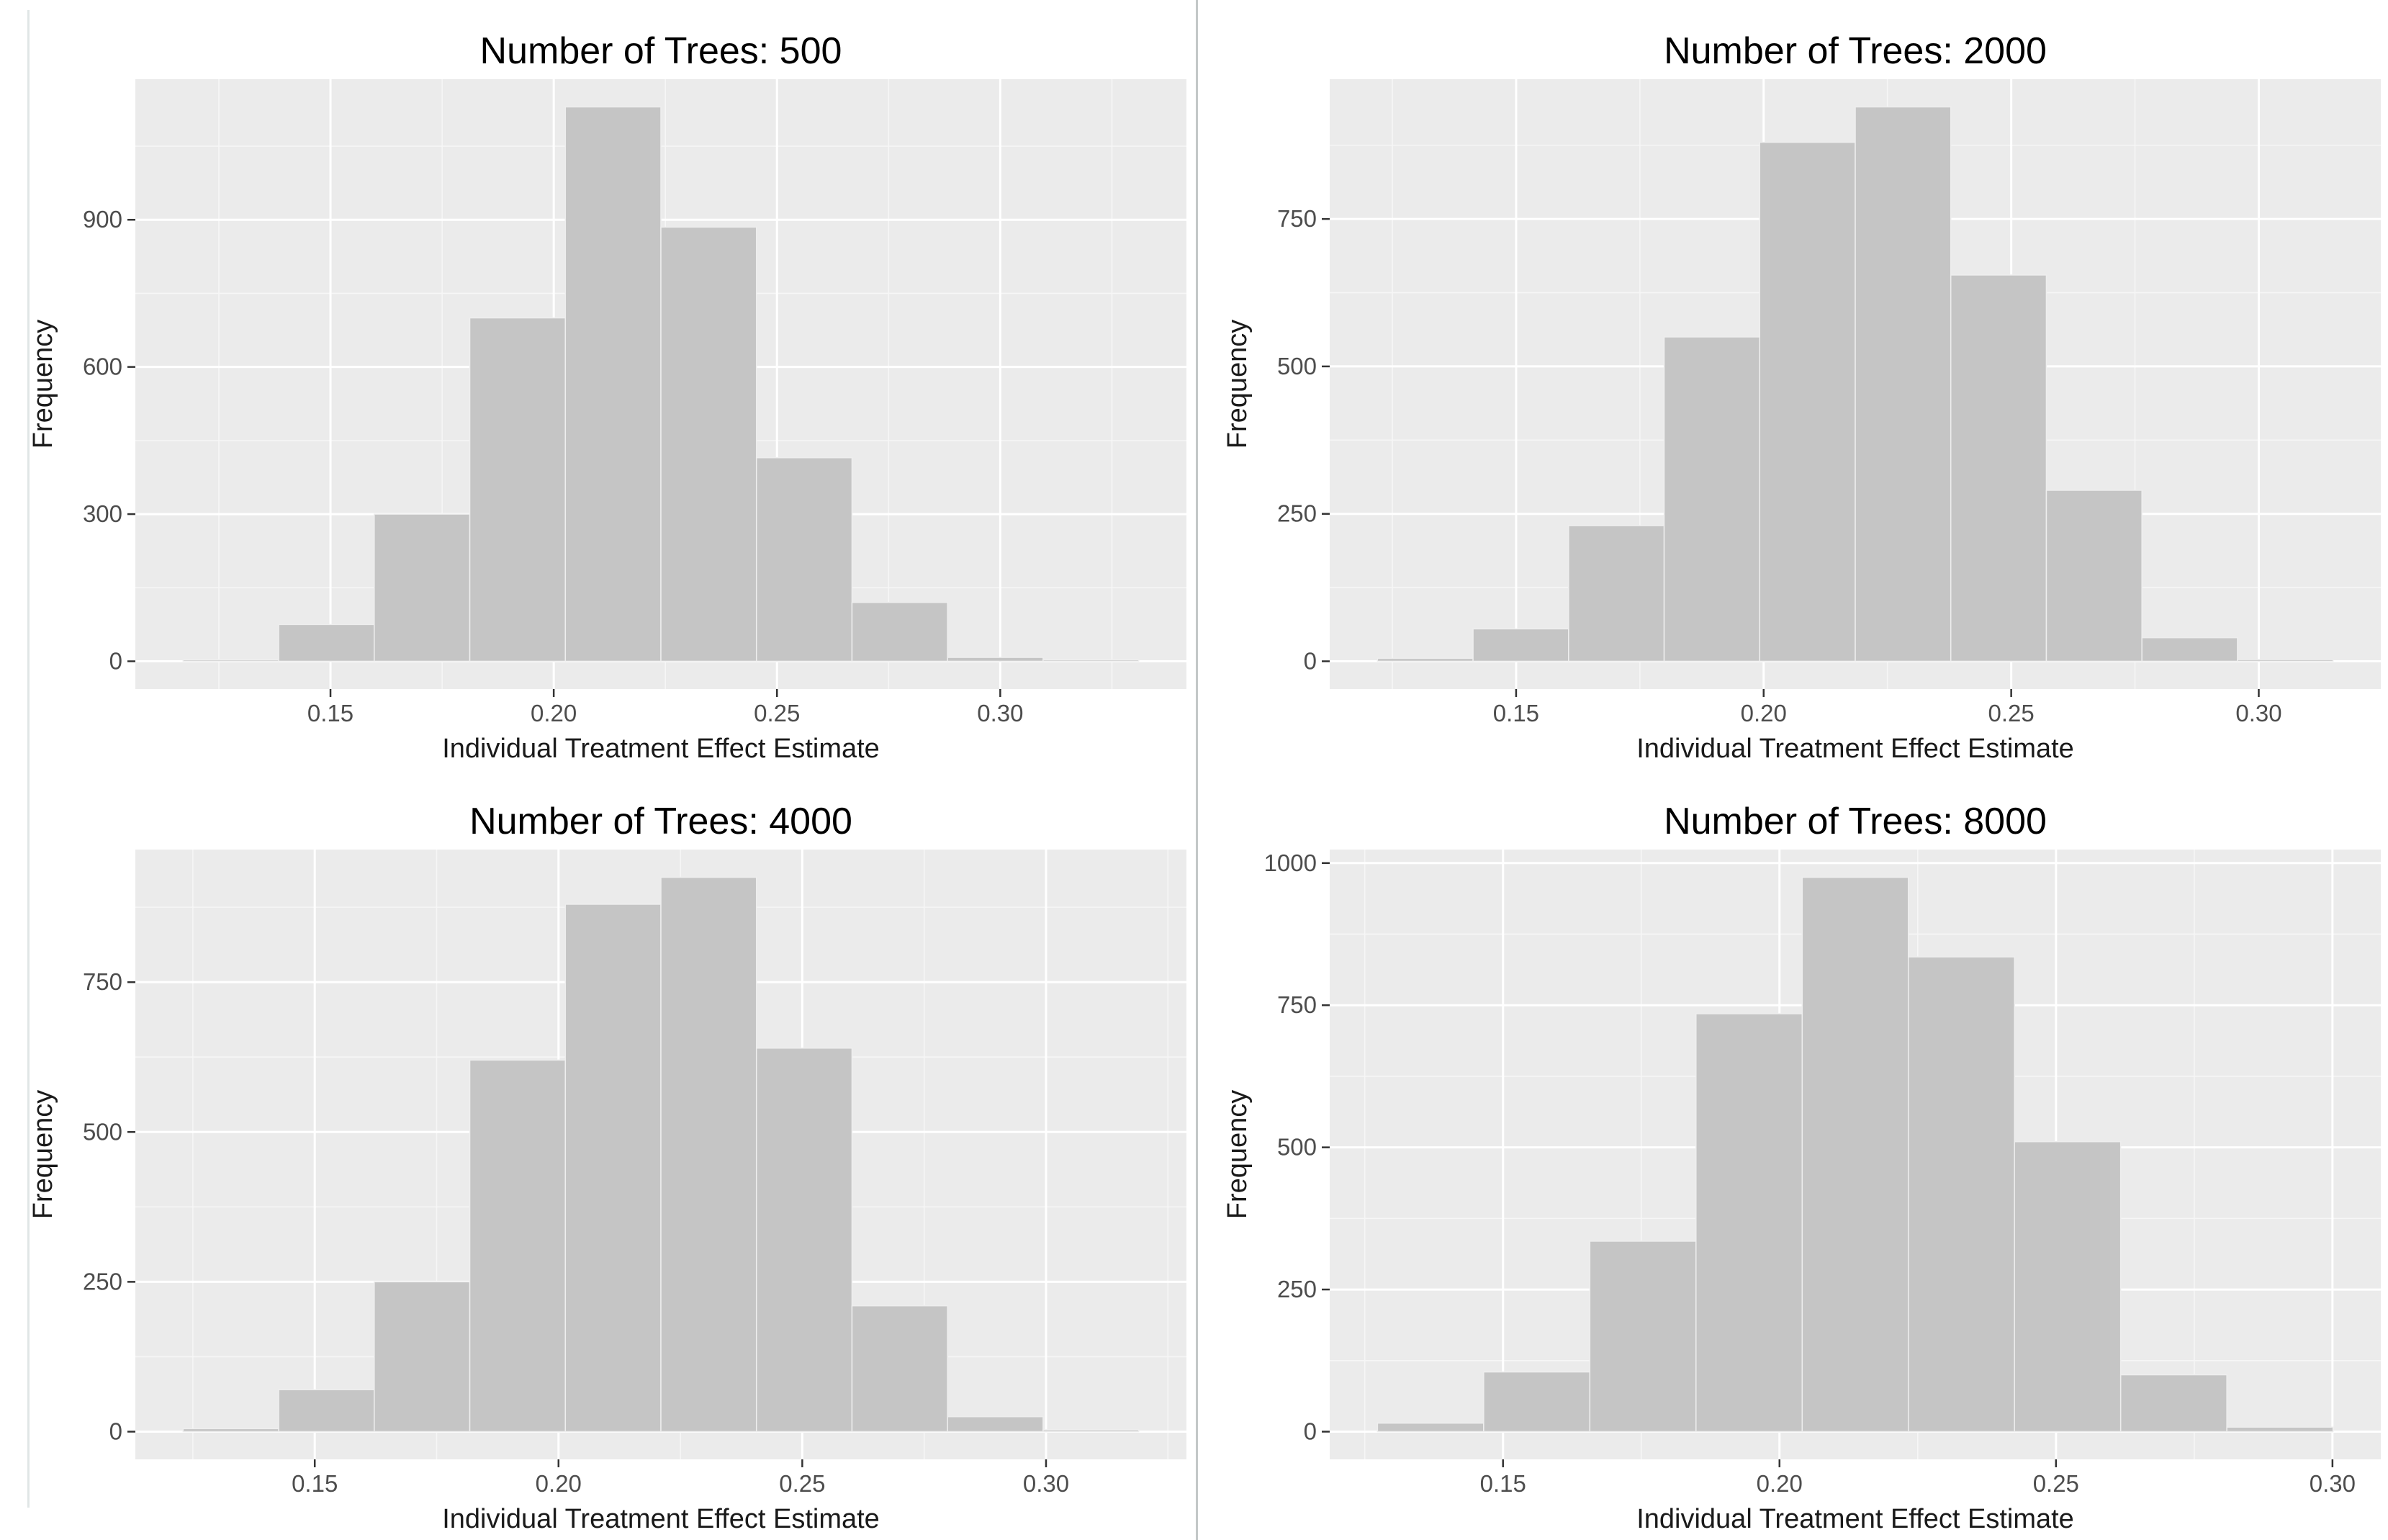 The width and height of the screenshot is (2388, 1540). Describe the element at coordinates (1290, 863) in the screenshot. I see `y-tick-label: 1000` at that location.